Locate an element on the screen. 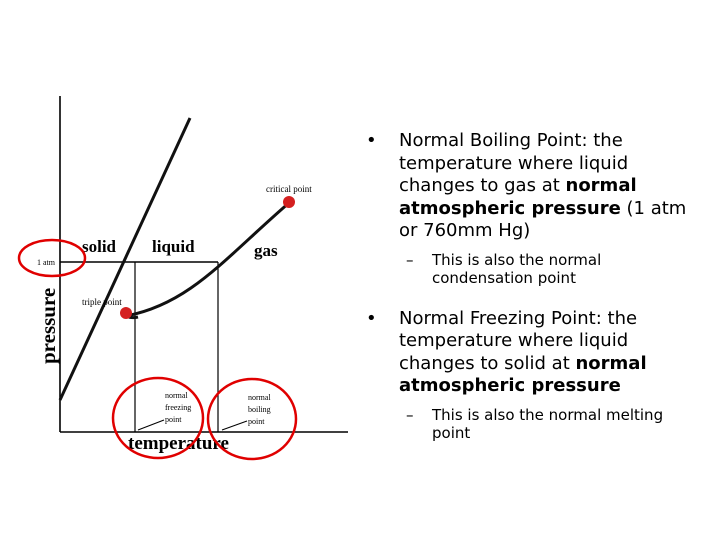 The height and width of the screenshot is (540, 720). one-atm-highlight is located at coordinates (52, 258).